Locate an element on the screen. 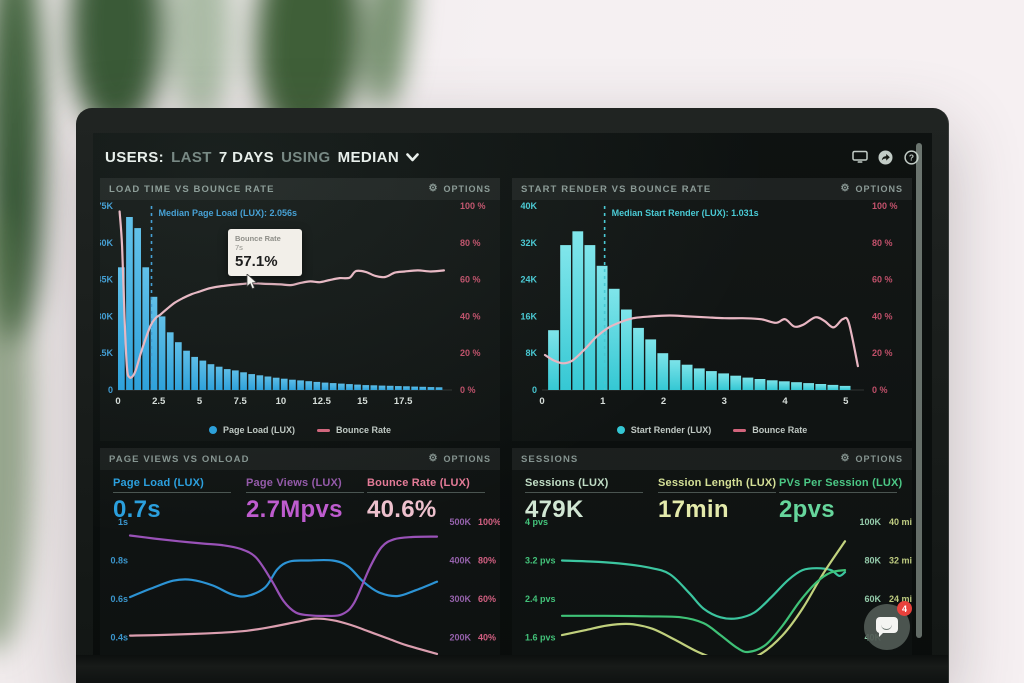 The width and height of the screenshot is (1024, 683). panel-header: START RENDER VS BOUNCE RATE ⚙ OPTIONS is located at coordinates (712, 189).